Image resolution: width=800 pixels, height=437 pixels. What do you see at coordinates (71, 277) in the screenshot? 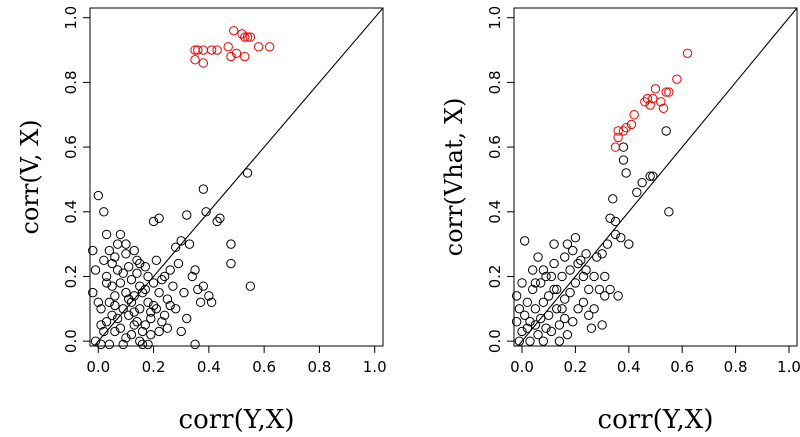
I see `y-tick-label: 0.2` at bounding box center [71, 277].